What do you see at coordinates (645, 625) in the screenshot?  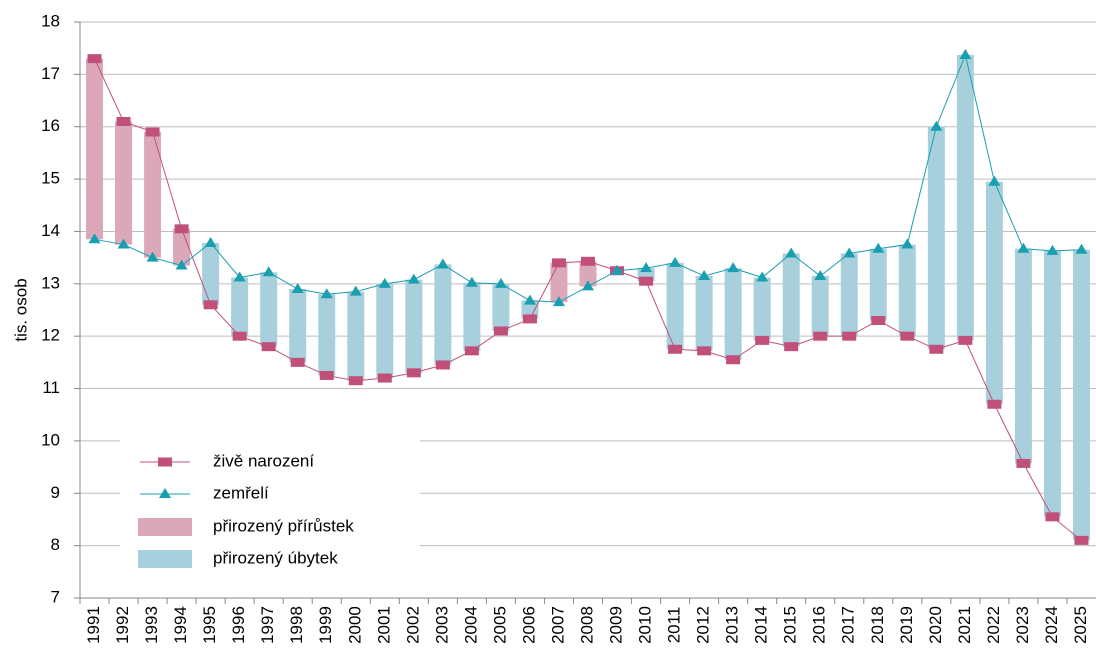 I see `x-tick-label: 2010` at bounding box center [645, 625].